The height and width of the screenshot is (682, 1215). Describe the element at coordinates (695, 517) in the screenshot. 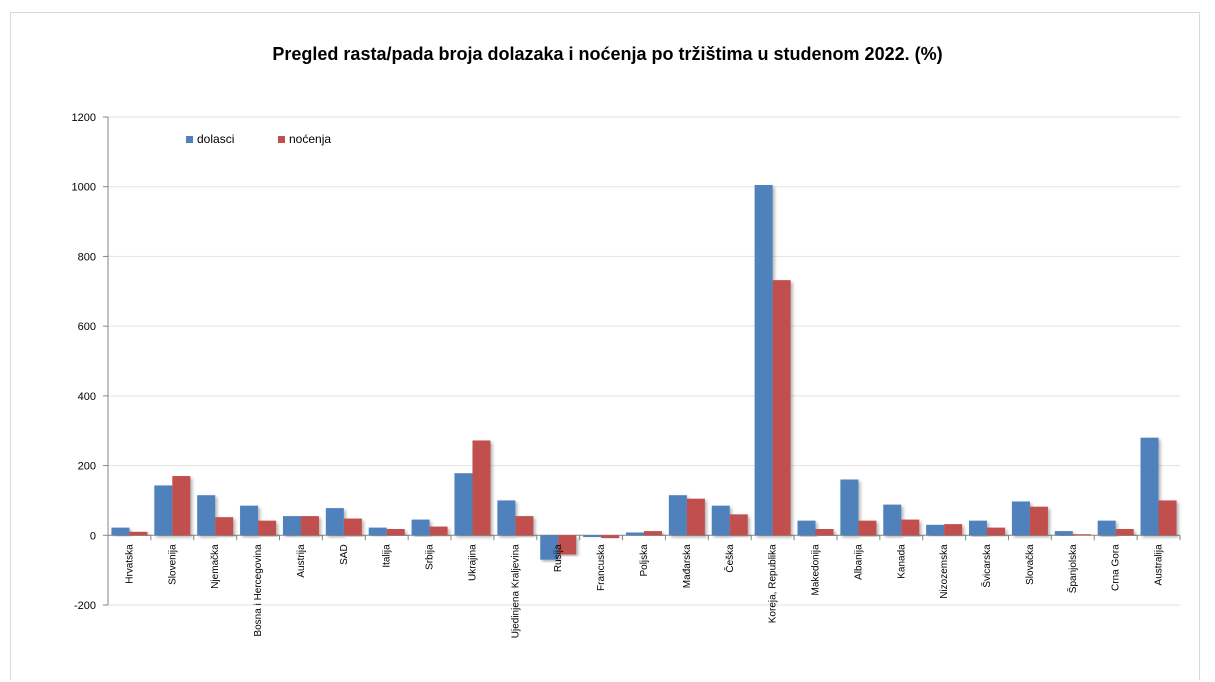

I see `bar-noćenja-13` at that location.